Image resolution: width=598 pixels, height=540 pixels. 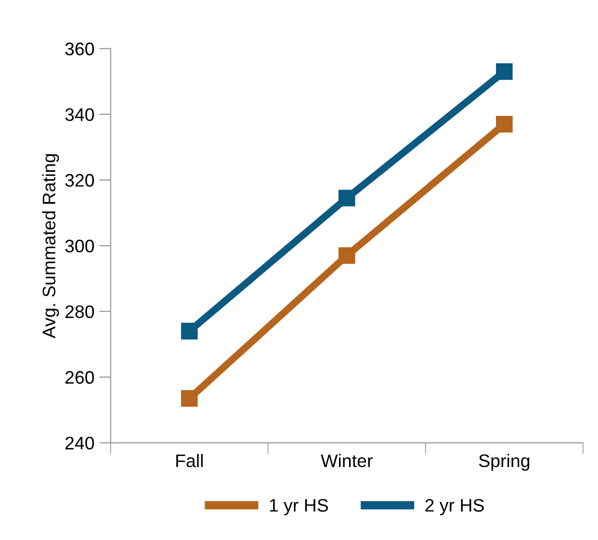 What do you see at coordinates (189, 461) in the screenshot?
I see `x-tick-label: Fall` at bounding box center [189, 461].